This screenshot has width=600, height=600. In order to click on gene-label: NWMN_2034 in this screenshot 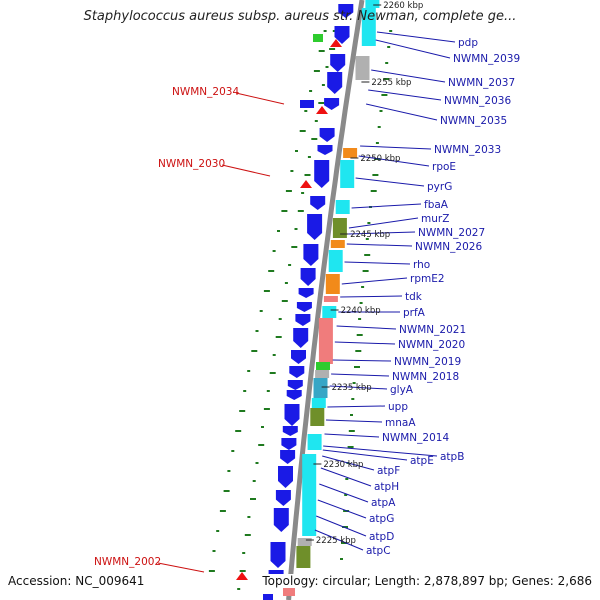, I will do `click(205, 92)`.